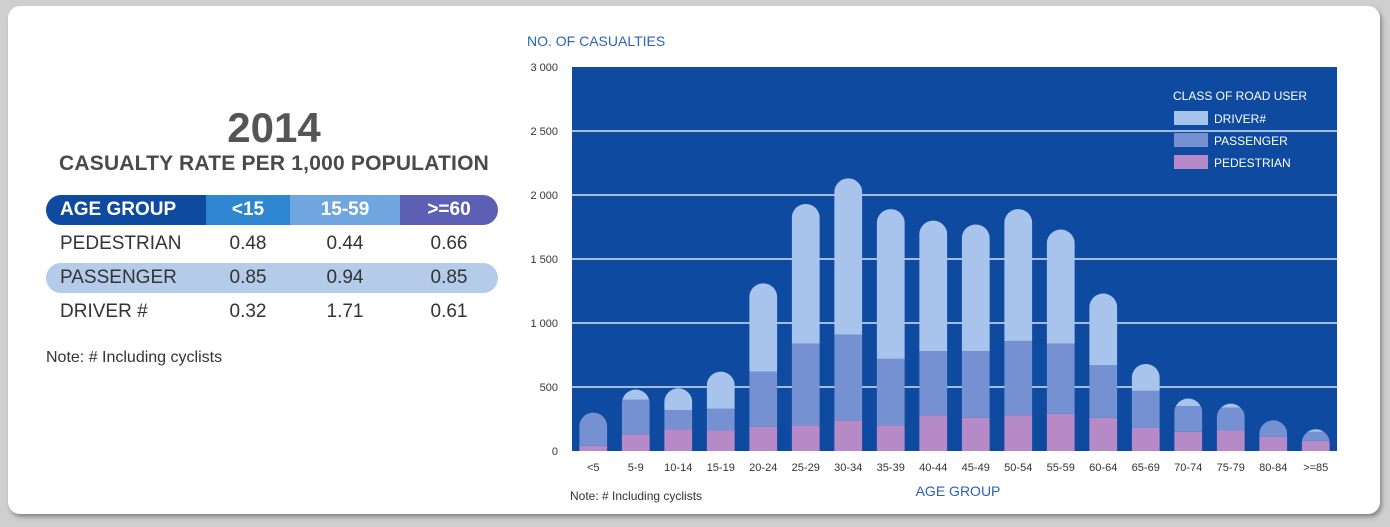 This screenshot has width=1390, height=527. What do you see at coordinates (345, 210) in the screenshot?
I see `header-15-59: 15-59` at bounding box center [345, 210].